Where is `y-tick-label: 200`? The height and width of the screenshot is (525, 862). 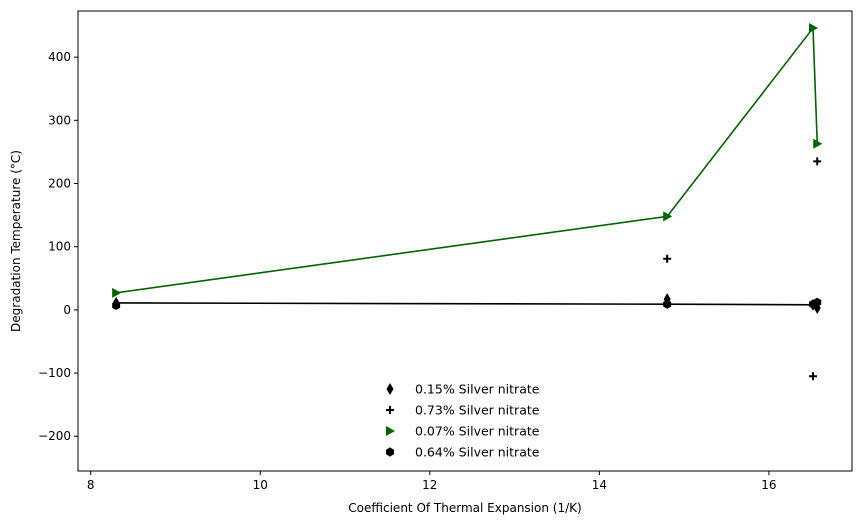
y-tick-label: 200 is located at coordinates (59, 184).